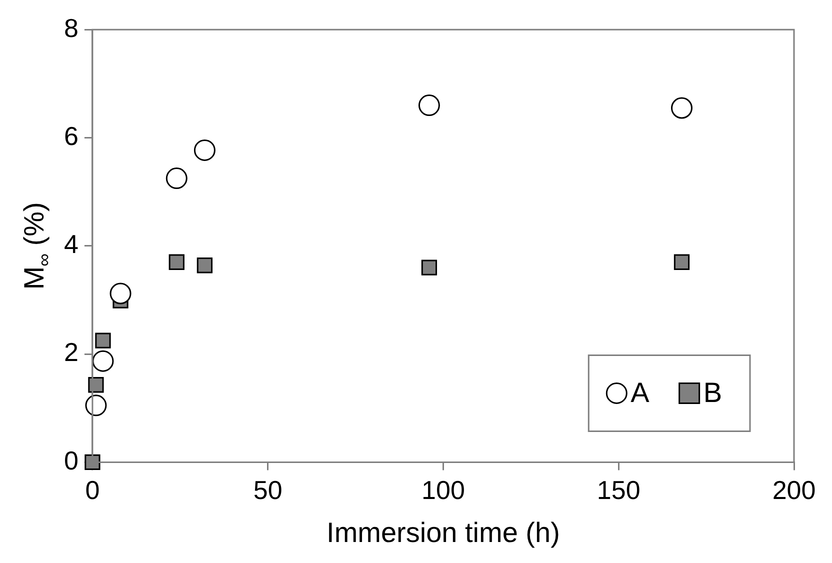 Image resolution: width=832 pixels, height=563 pixels. Describe the element at coordinates (71, 460) in the screenshot. I see `y-tick-label: 0` at that location.